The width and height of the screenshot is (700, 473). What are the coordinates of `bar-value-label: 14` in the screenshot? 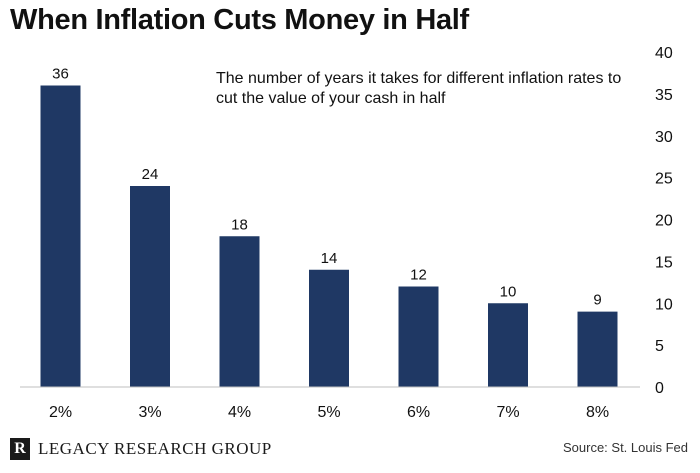 It's located at (329, 258).